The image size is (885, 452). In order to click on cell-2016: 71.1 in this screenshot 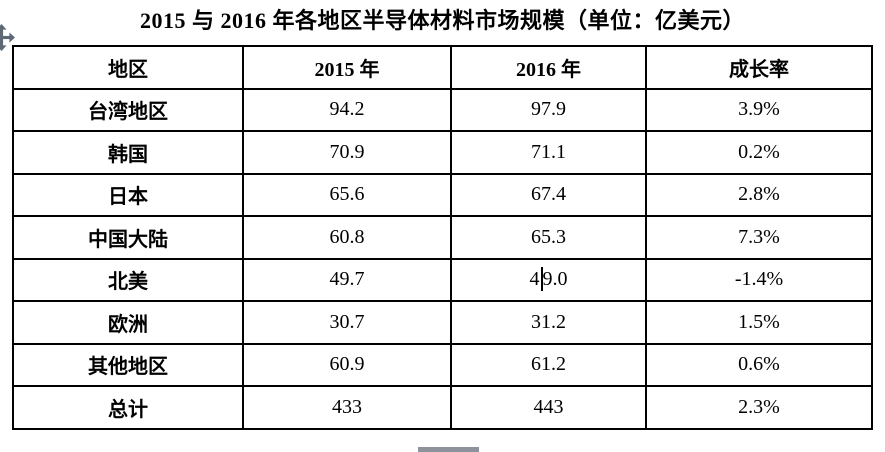, I will do `click(548, 152)`.